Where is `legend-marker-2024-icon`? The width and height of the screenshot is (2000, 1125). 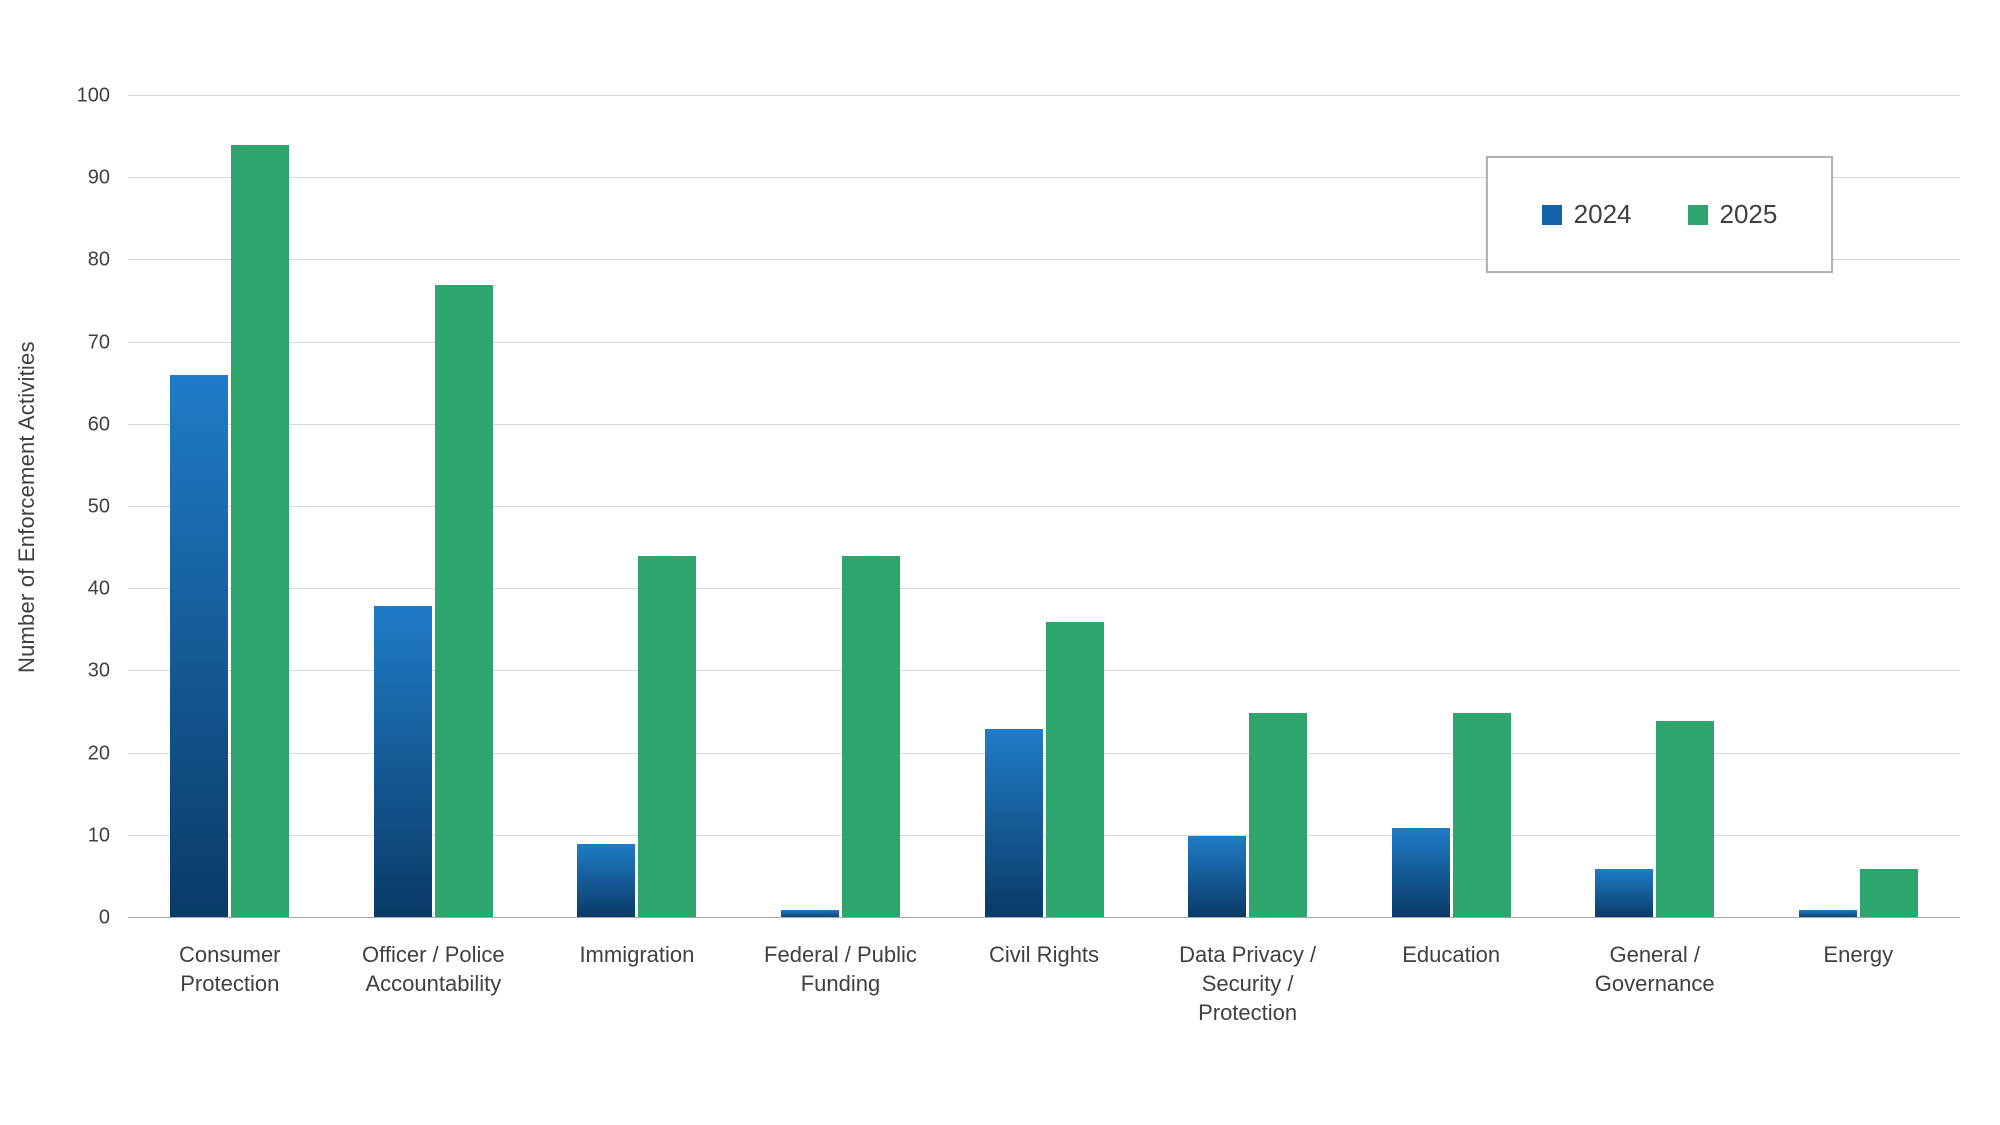 legend-marker-2024-icon is located at coordinates (1551, 214).